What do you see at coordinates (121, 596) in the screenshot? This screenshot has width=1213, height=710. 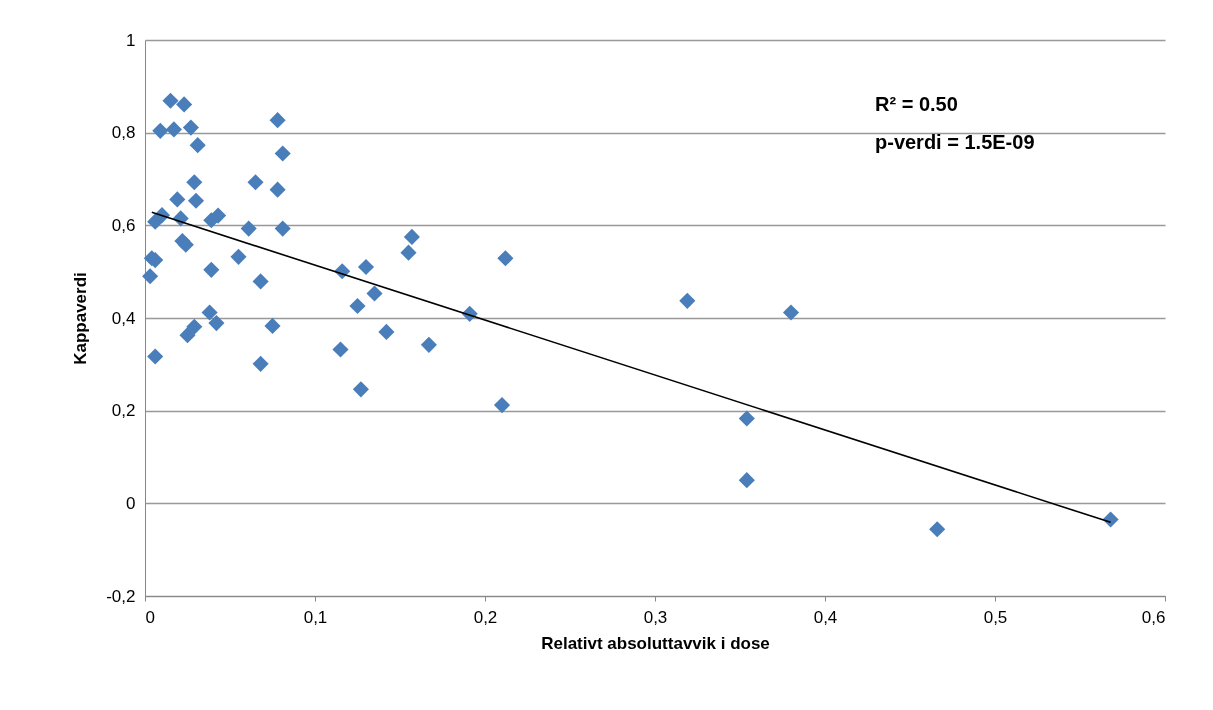 I see `y-tick-label: -0,2` at bounding box center [121, 596].